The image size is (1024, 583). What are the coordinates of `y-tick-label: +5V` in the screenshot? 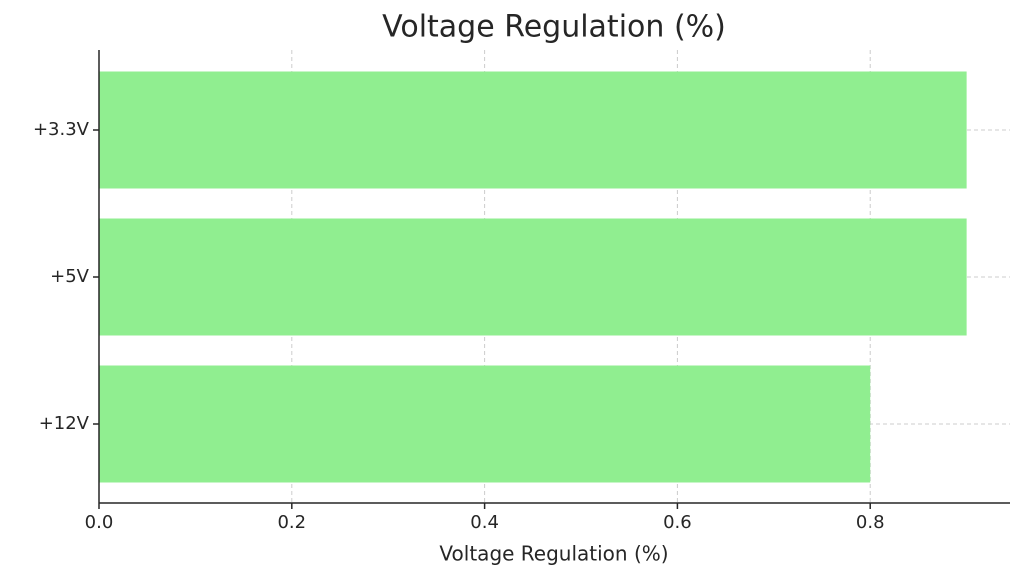 It's located at (70, 276).